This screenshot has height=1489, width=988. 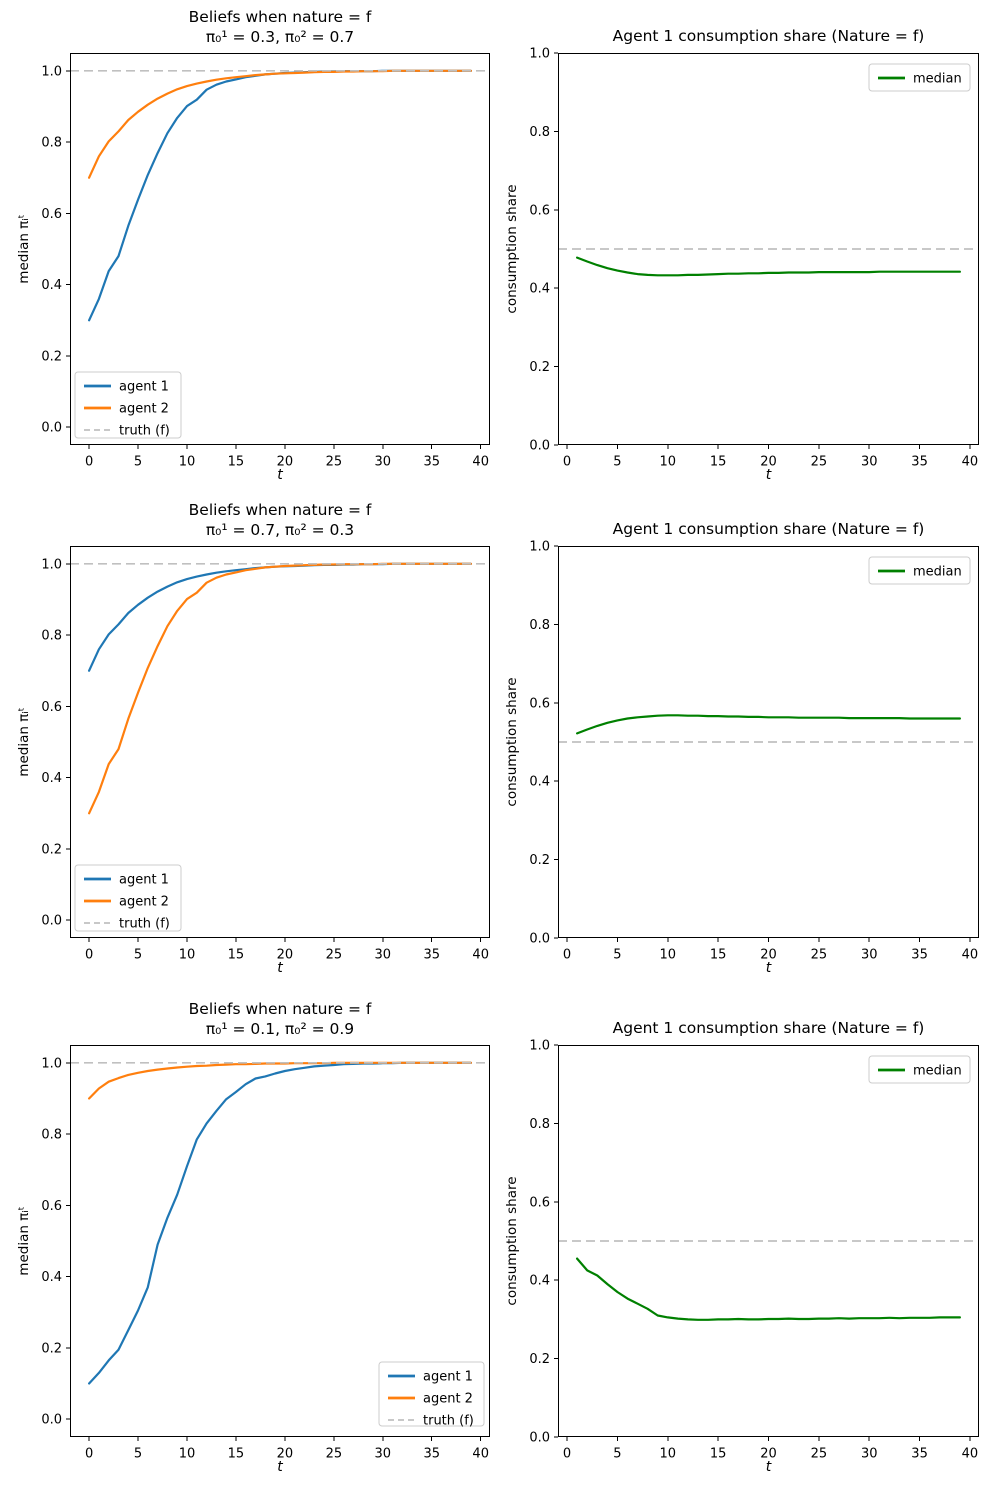 I want to click on plot-area-share-row1: 0 5 10 15 20 25 30 35 40 0.0 0.2 0.4 0.6 0.8 1.0 median, so click(x=754, y=258).